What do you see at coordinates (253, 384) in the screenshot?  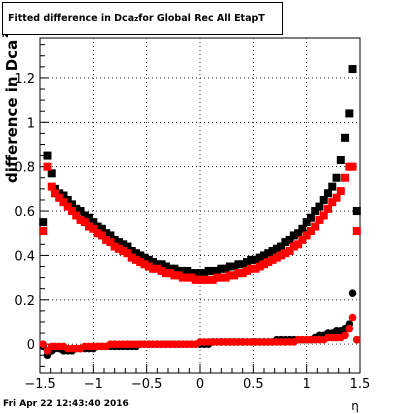 I see `x-tick-label: 0.5` at bounding box center [253, 384].